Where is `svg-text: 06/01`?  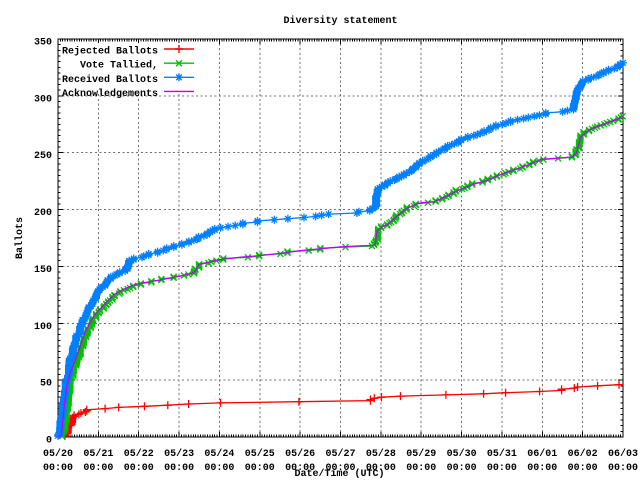 svg-text: 06/01 is located at coordinates (542, 454).